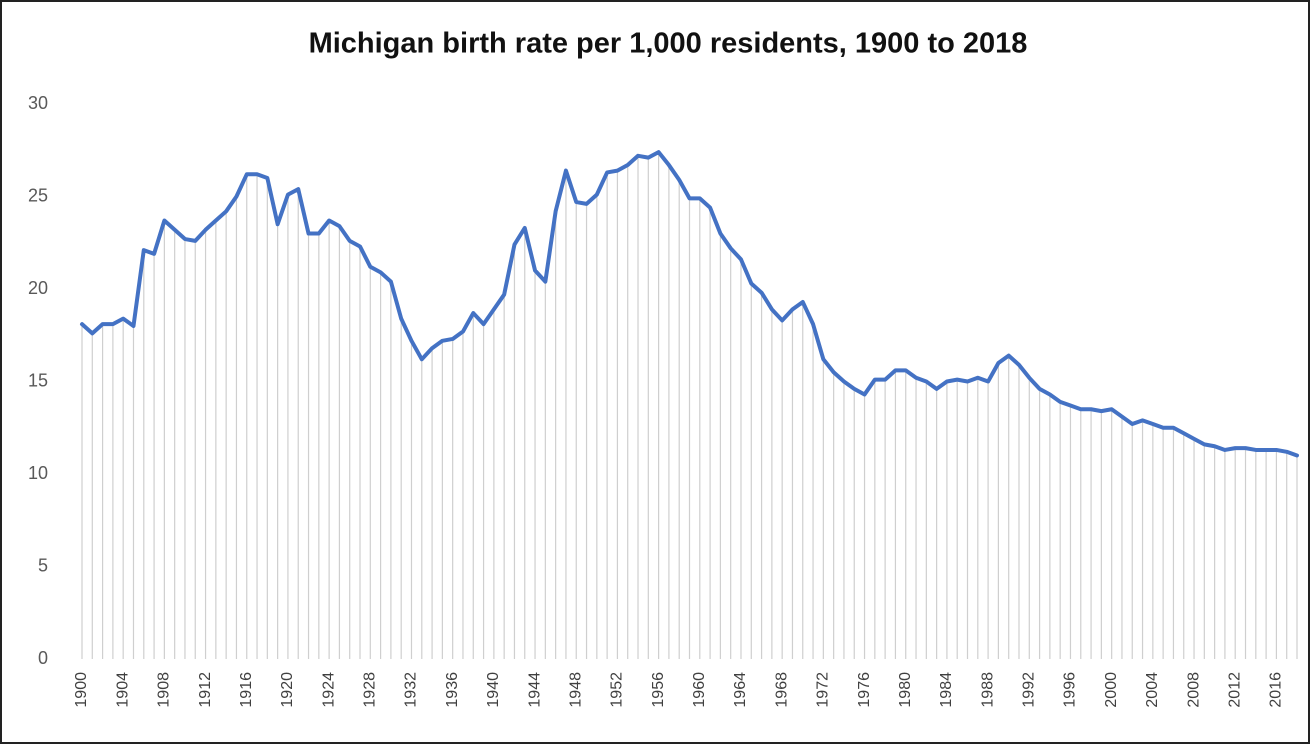 This screenshot has width=1310, height=744. I want to click on x-tick-label: 2016, so click(1276, 690).